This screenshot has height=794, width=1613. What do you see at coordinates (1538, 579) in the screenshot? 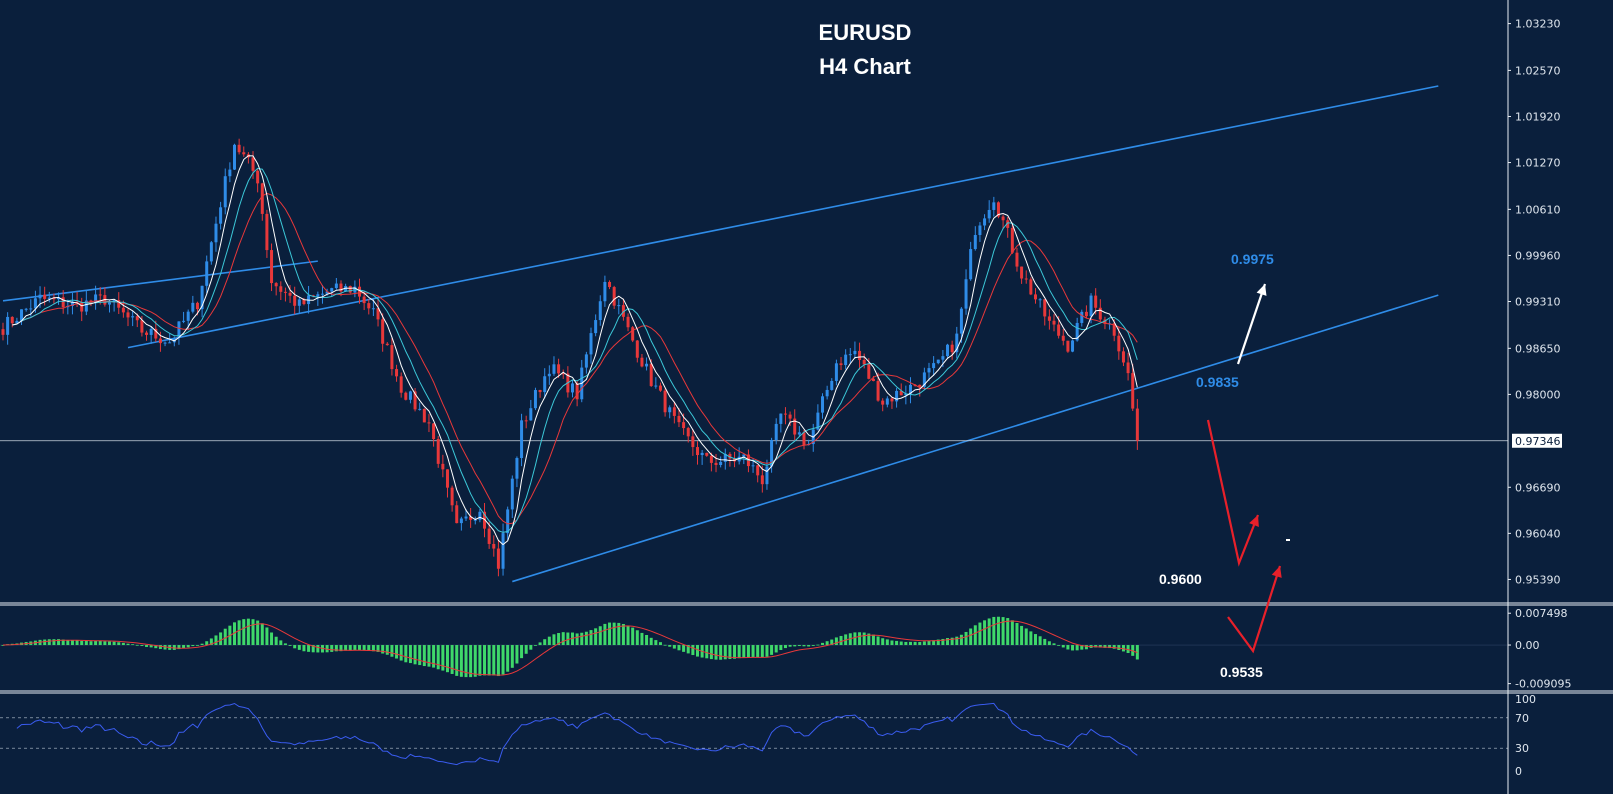
I see `price-tick-label: 0.95390` at bounding box center [1538, 579].